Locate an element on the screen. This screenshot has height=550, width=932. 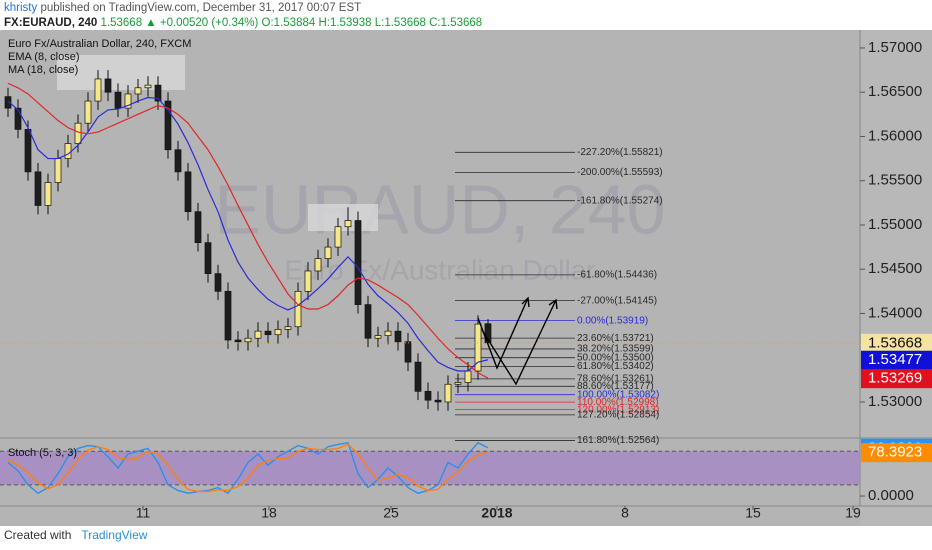
stoch-badge-label: 78.3923 is located at coordinates (895, 452).